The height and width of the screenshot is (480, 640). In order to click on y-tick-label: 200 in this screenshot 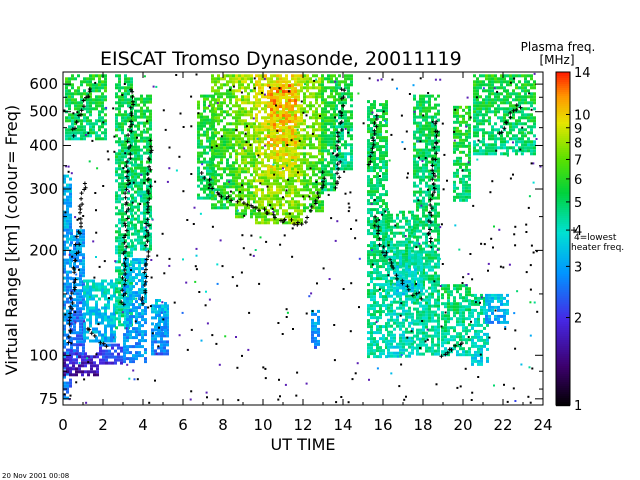, I will do `click(43, 250)`.